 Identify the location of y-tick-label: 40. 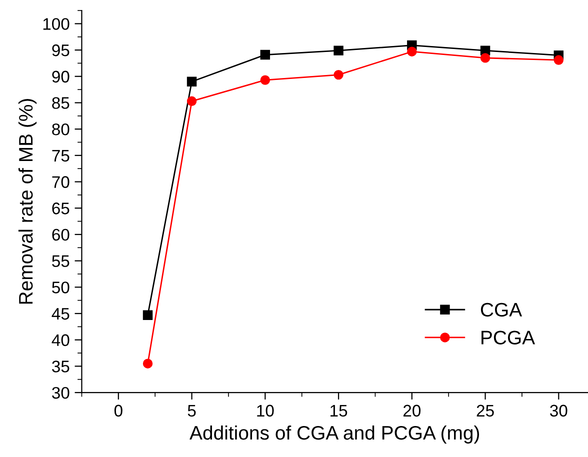
(61, 340).